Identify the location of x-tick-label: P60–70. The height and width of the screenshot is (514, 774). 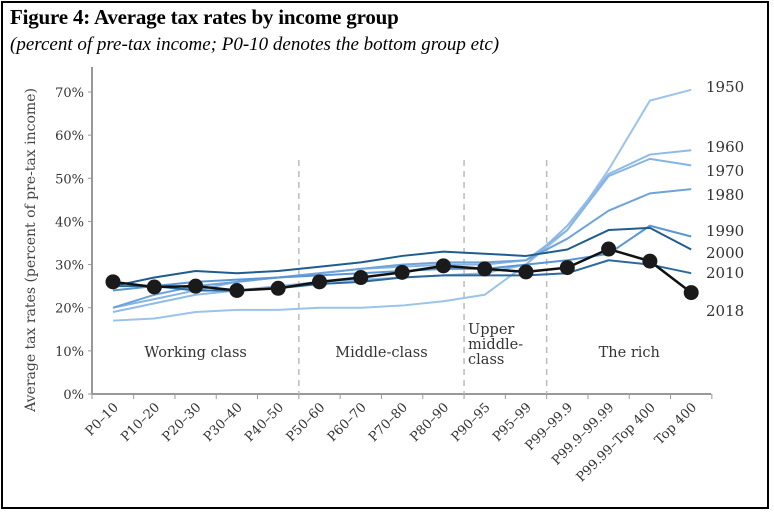
(347, 422).